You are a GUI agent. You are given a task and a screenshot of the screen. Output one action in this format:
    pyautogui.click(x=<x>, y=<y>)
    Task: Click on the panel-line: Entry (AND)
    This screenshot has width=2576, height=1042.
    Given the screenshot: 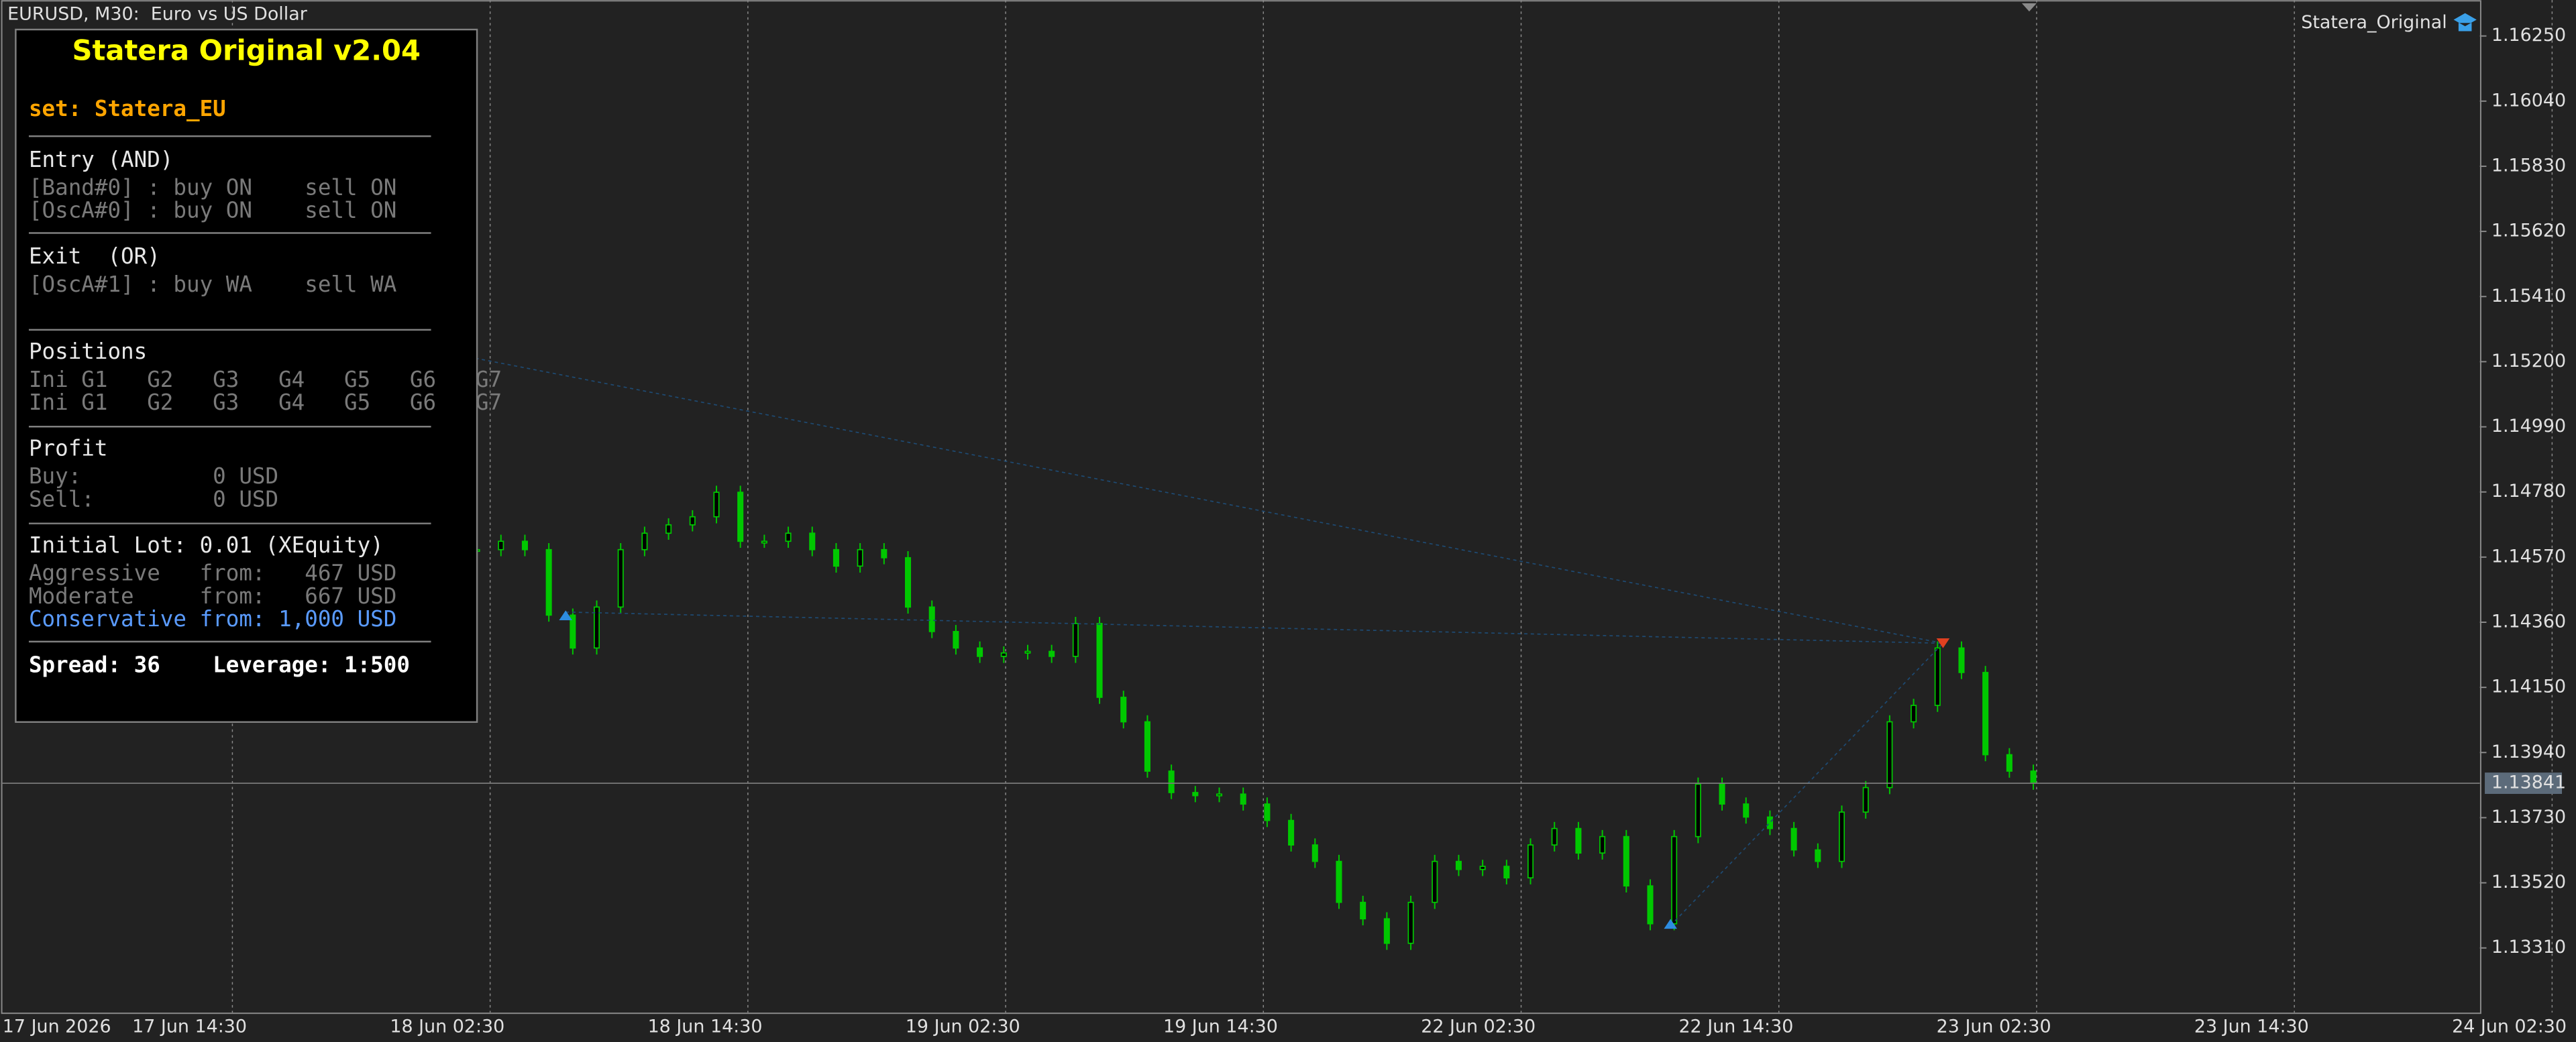 What is the action you would take?
    pyautogui.click(x=101, y=159)
    